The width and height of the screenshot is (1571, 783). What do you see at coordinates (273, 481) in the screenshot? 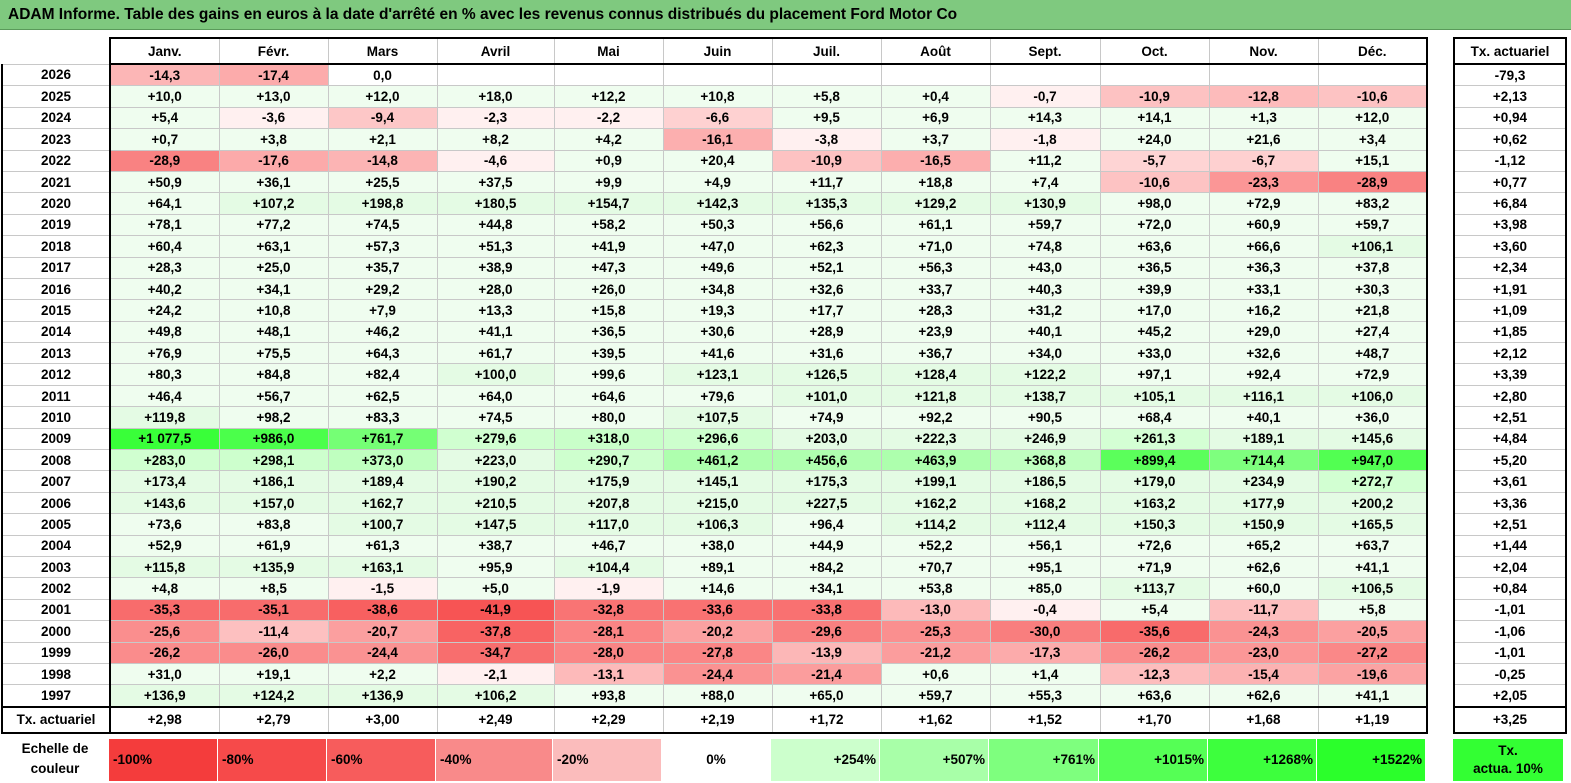
I see `gain-cell: +186,1` at bounding box center [273, 481].